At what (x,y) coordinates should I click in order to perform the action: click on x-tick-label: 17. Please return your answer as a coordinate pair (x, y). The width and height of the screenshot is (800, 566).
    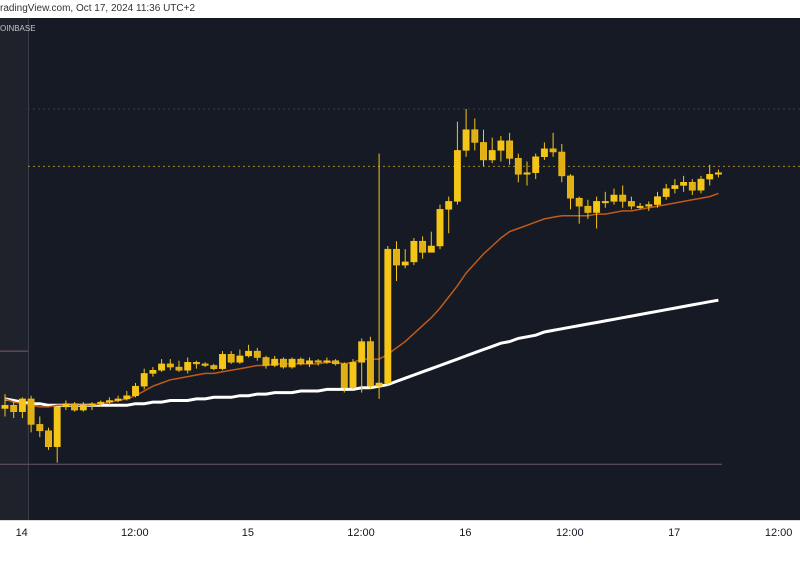
    Looking at the image, I should click on (674, 533).